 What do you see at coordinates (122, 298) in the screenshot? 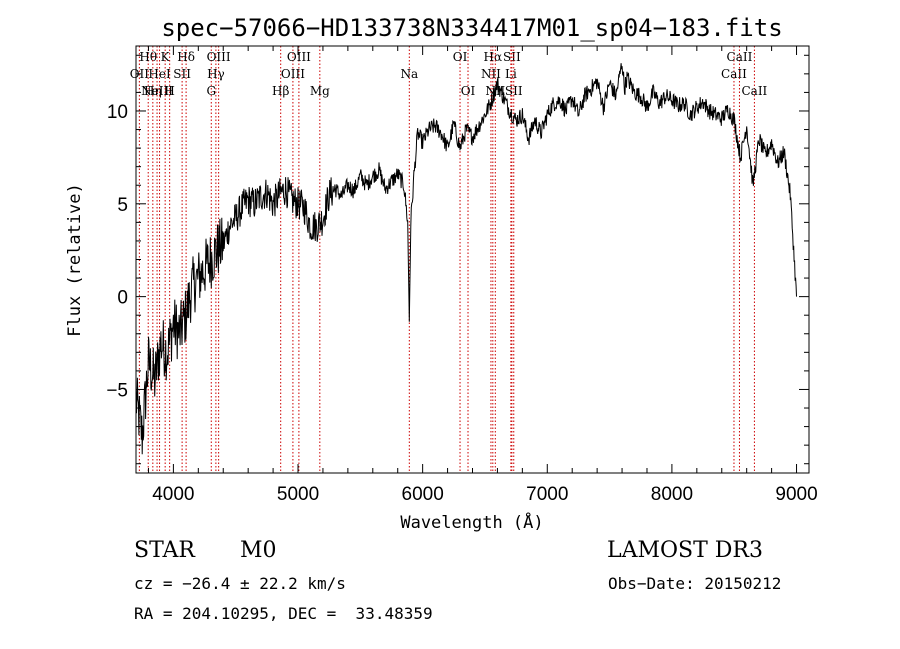
I see `y-tick-label-1: 0` at bounding box center [122, 298].